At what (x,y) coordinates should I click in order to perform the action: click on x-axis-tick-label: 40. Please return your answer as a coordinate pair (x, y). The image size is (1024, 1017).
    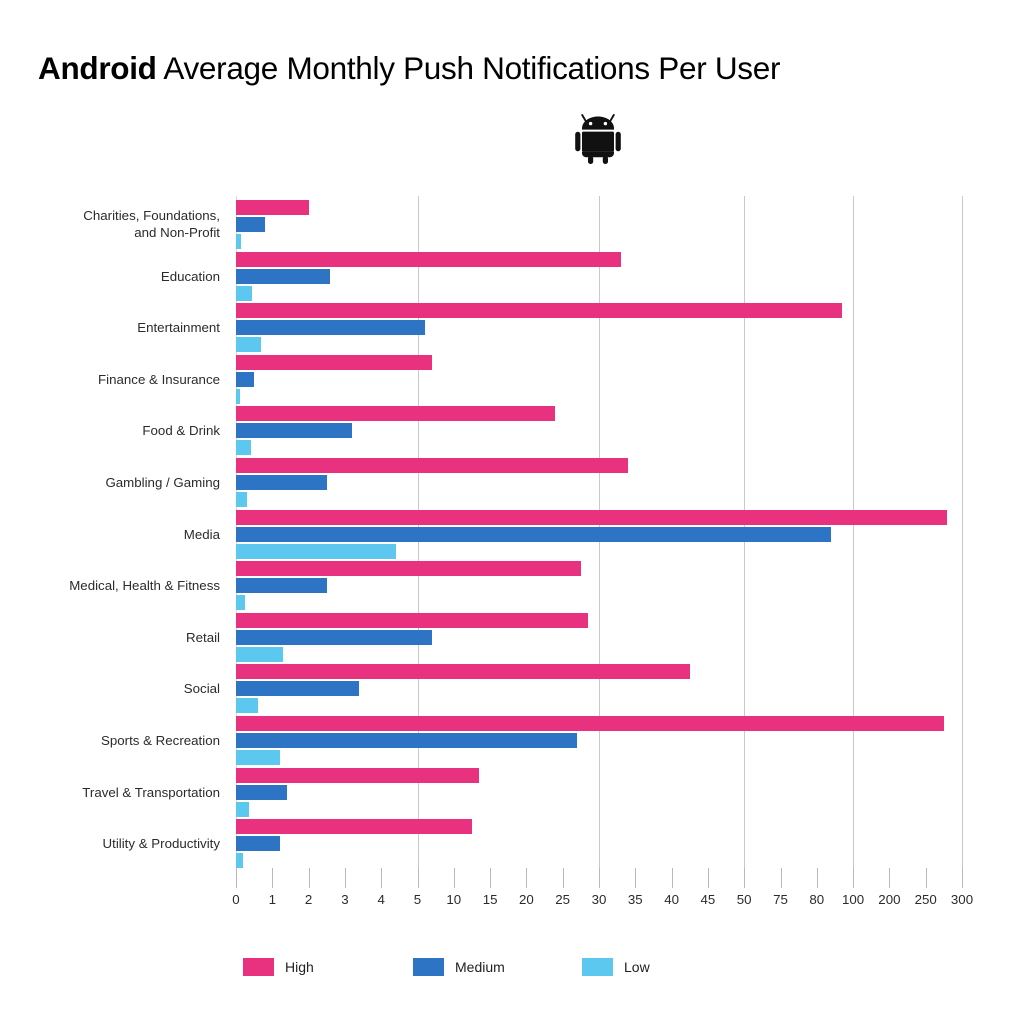
    Looking at the image, I should click on (671, 899).